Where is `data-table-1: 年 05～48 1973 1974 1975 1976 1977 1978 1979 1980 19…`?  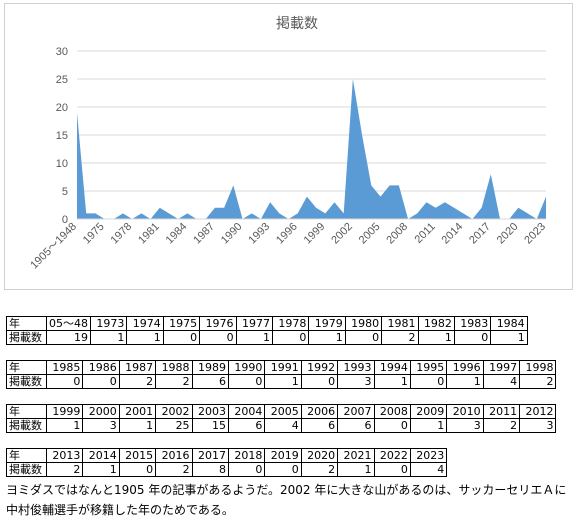
data-table-1: 年 05～48 1973 1974 1975 1976 1977 1978 1979 1980 19… is located at coordinates (267, 330).